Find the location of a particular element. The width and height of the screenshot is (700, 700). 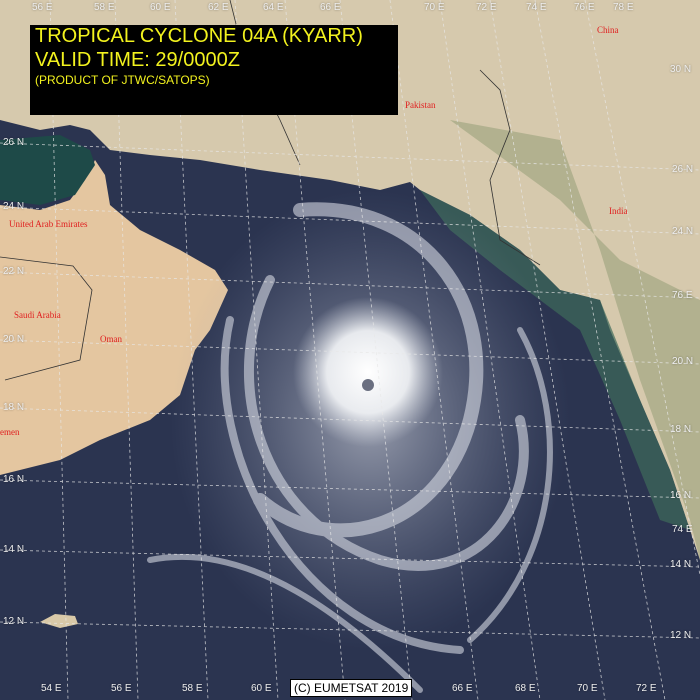

country-label-uae: United Arab Emirates is located at coordinates (48, 224).